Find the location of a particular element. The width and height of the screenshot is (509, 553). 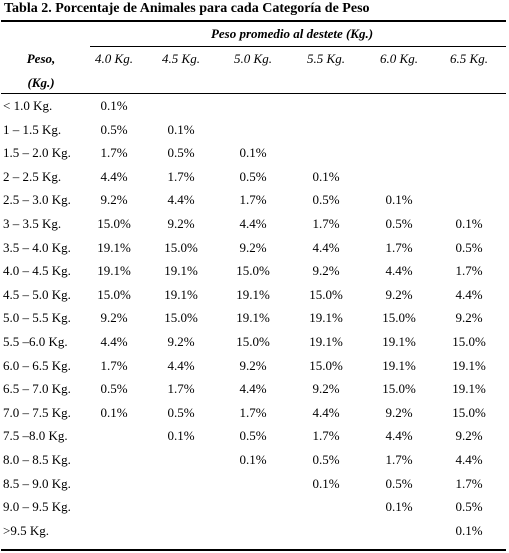

table-row: 6.5 – 7.0 Kg. 0.5% 1.7% 4.4% 9.2% 15.0% 19.1% is located at coordinates (254, 390).